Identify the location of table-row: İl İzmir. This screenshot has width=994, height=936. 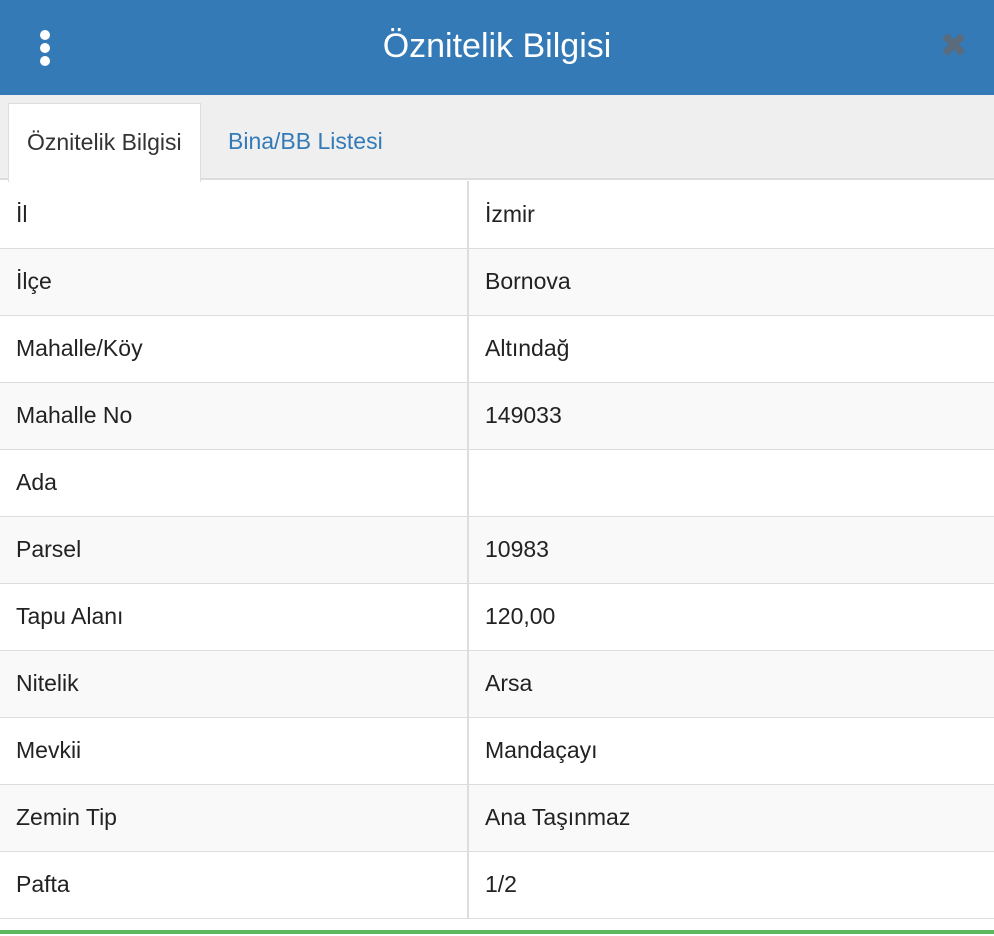
(497, 215).